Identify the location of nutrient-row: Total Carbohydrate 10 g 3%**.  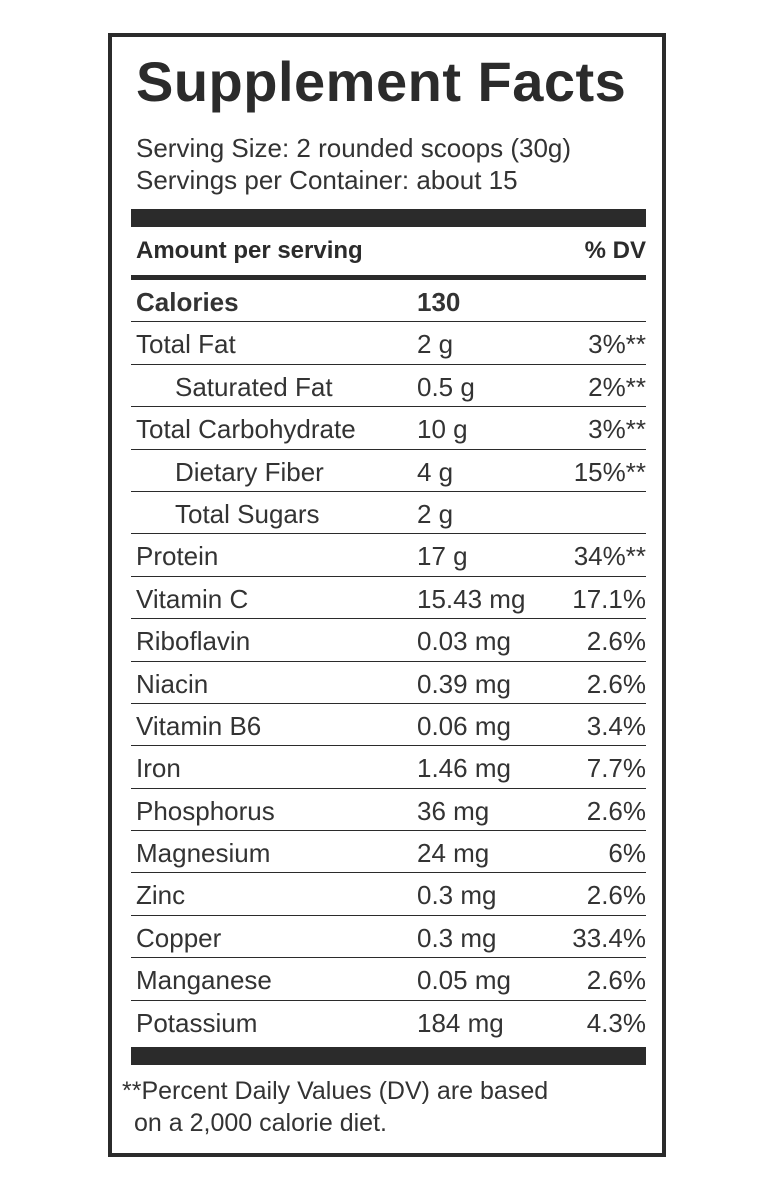
(388, 428).